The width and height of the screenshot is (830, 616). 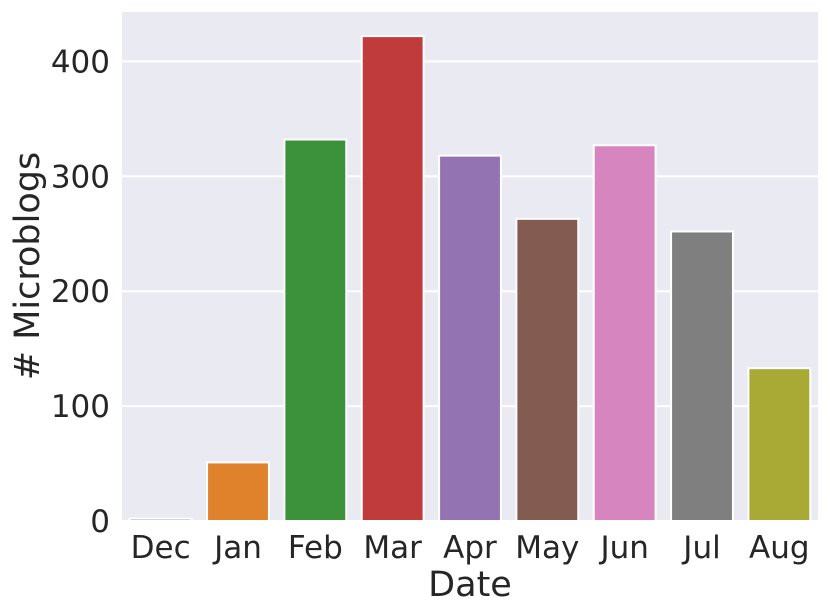 What do you see at coordinates (547, 548) in the screenshot?
I see `x-tick-label: May` at bounding box center [547, 548].